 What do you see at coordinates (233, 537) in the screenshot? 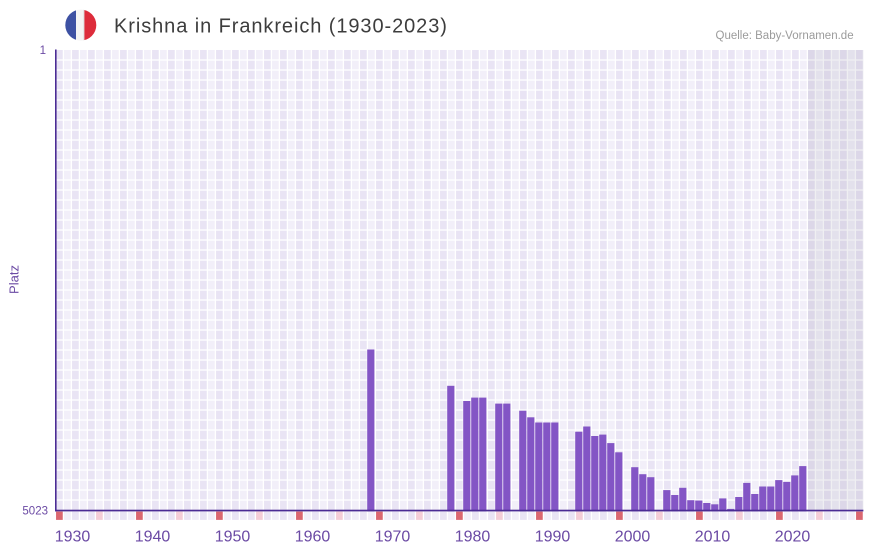
I see `svg-text: 1950` at bounding box center [233, 537].